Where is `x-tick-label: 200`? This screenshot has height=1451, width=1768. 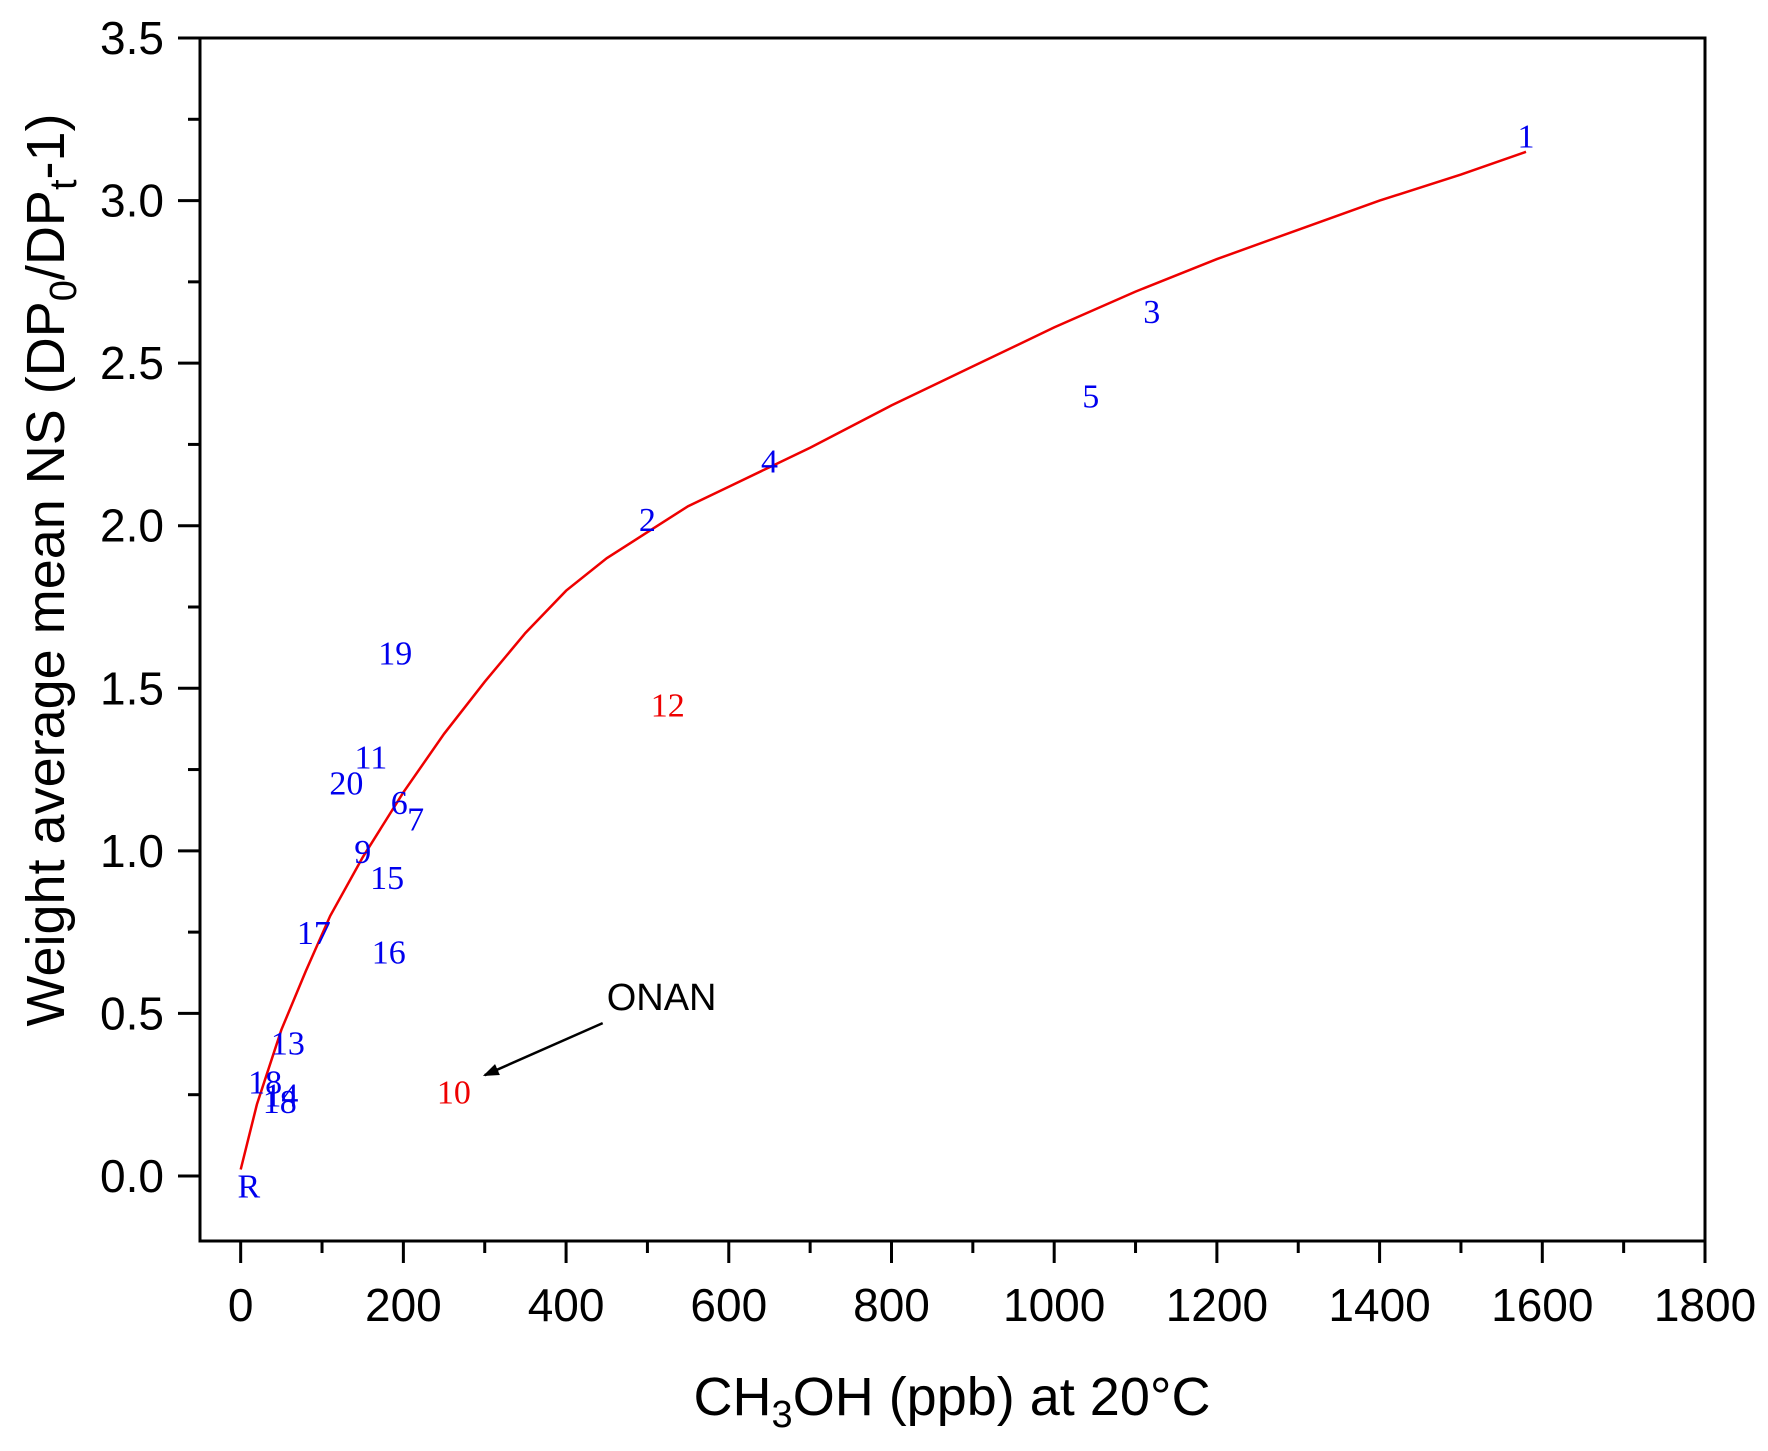
x-tick-label: 200 is located at coordinates (403, 1305).